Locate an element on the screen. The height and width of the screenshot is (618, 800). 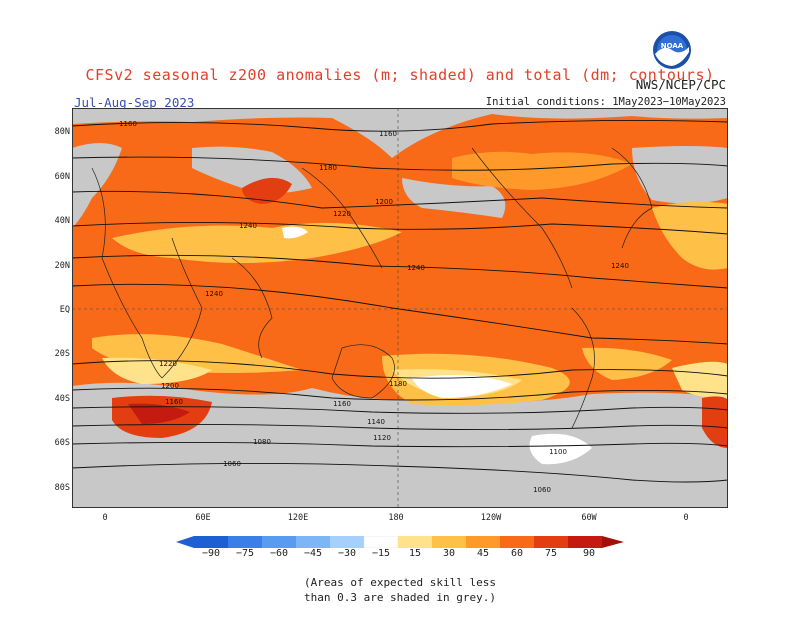
contour-label: 1100 is located at coordinates (558, 452).